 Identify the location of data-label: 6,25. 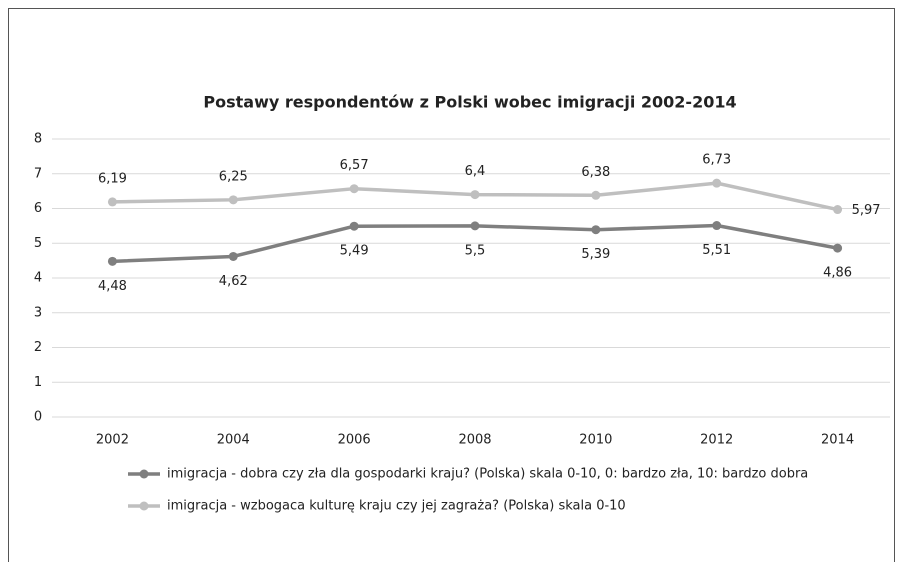
(233, 176).